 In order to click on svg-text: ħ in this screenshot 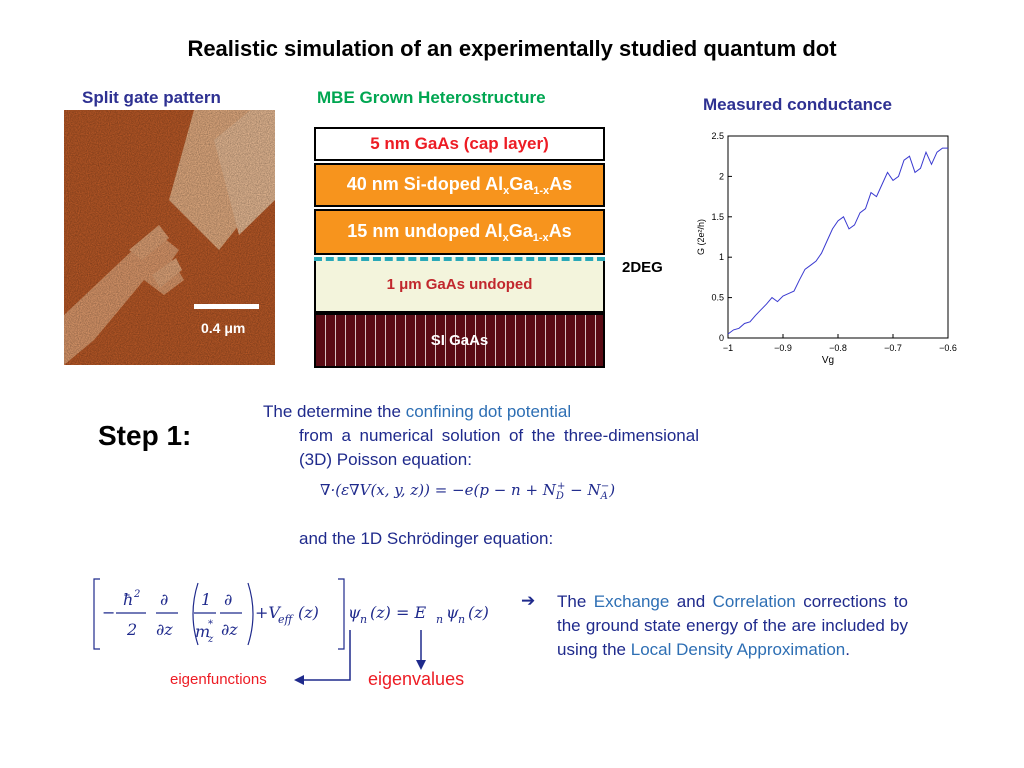, I will do `click(128, 599)`.